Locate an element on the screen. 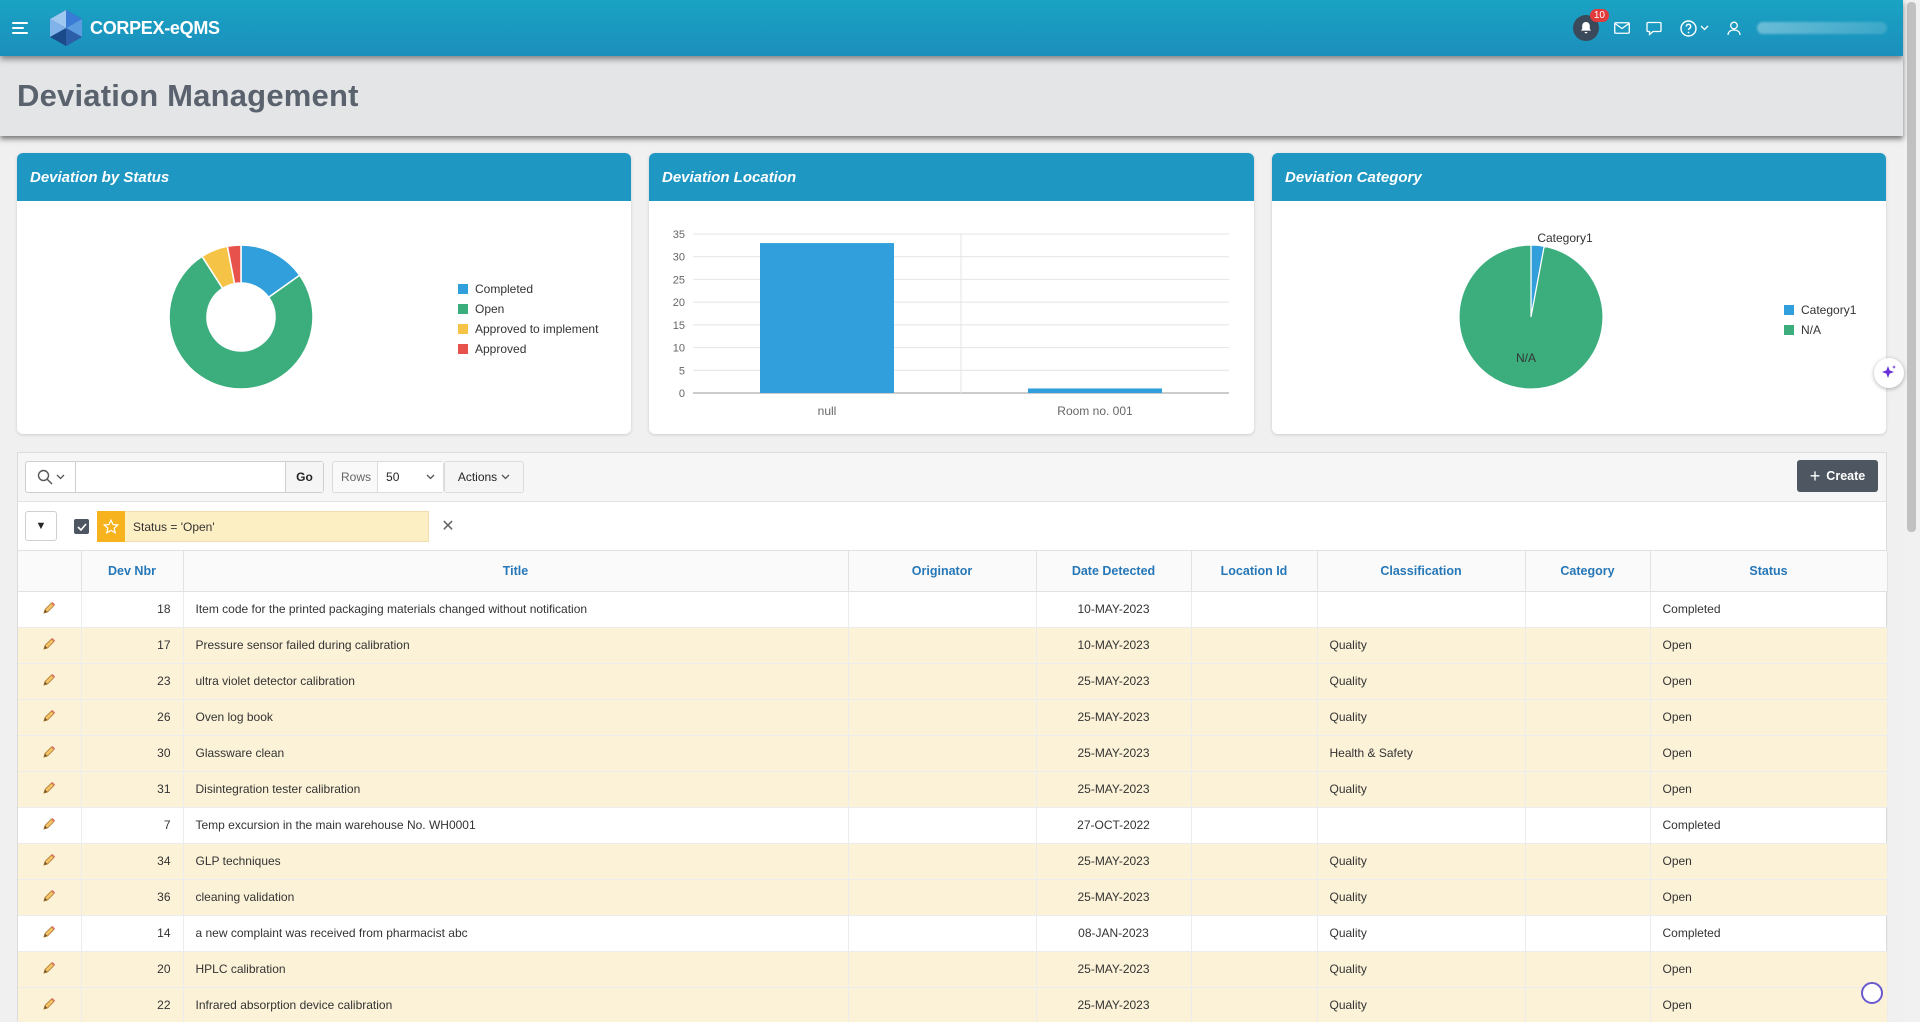 The width and height of the screenshot is (1920, 1022). column-header: Date Detected is located at coordinates (1114, 571).